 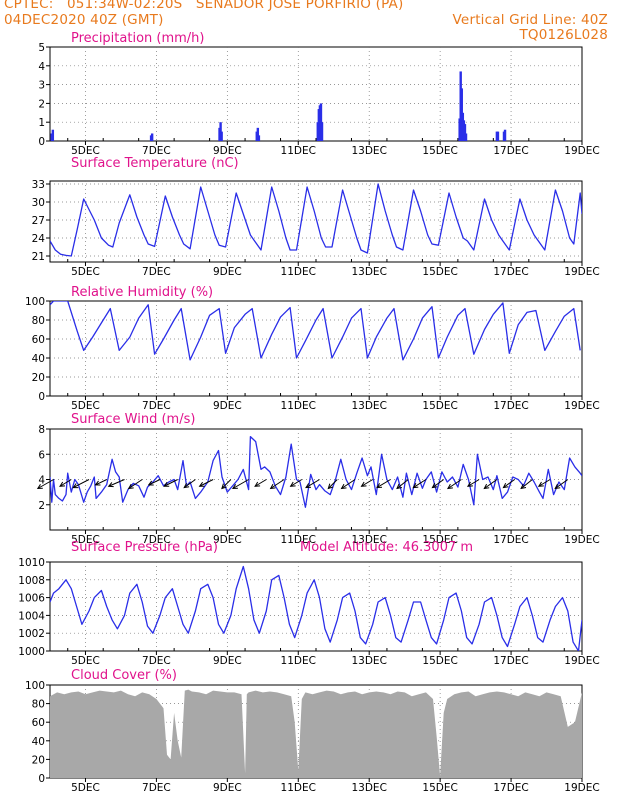 What do you see at coordinates (142, 292) in the screenshot?
I see `panel-title: Relative Humidity (%)` at bounding box center [142, 292].